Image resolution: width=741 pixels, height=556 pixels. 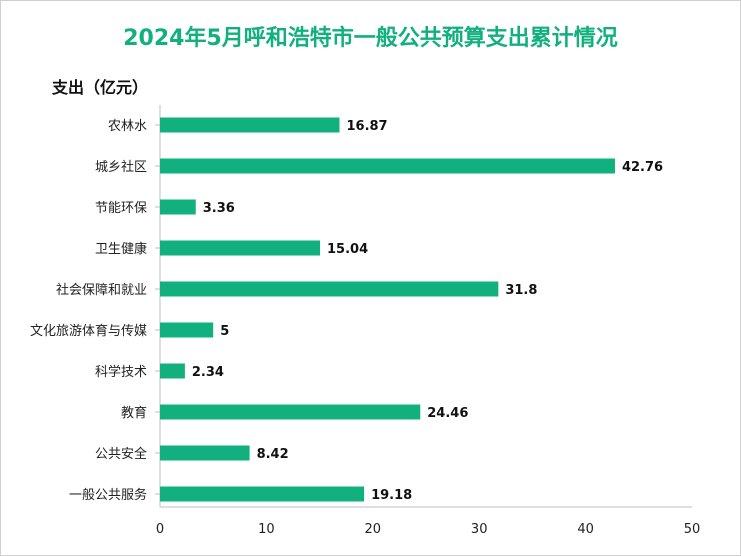 What do you see at coordinates (127, 126) in the screenshot?
I see `category-label: 农林水` at bounding box center [127, 126].